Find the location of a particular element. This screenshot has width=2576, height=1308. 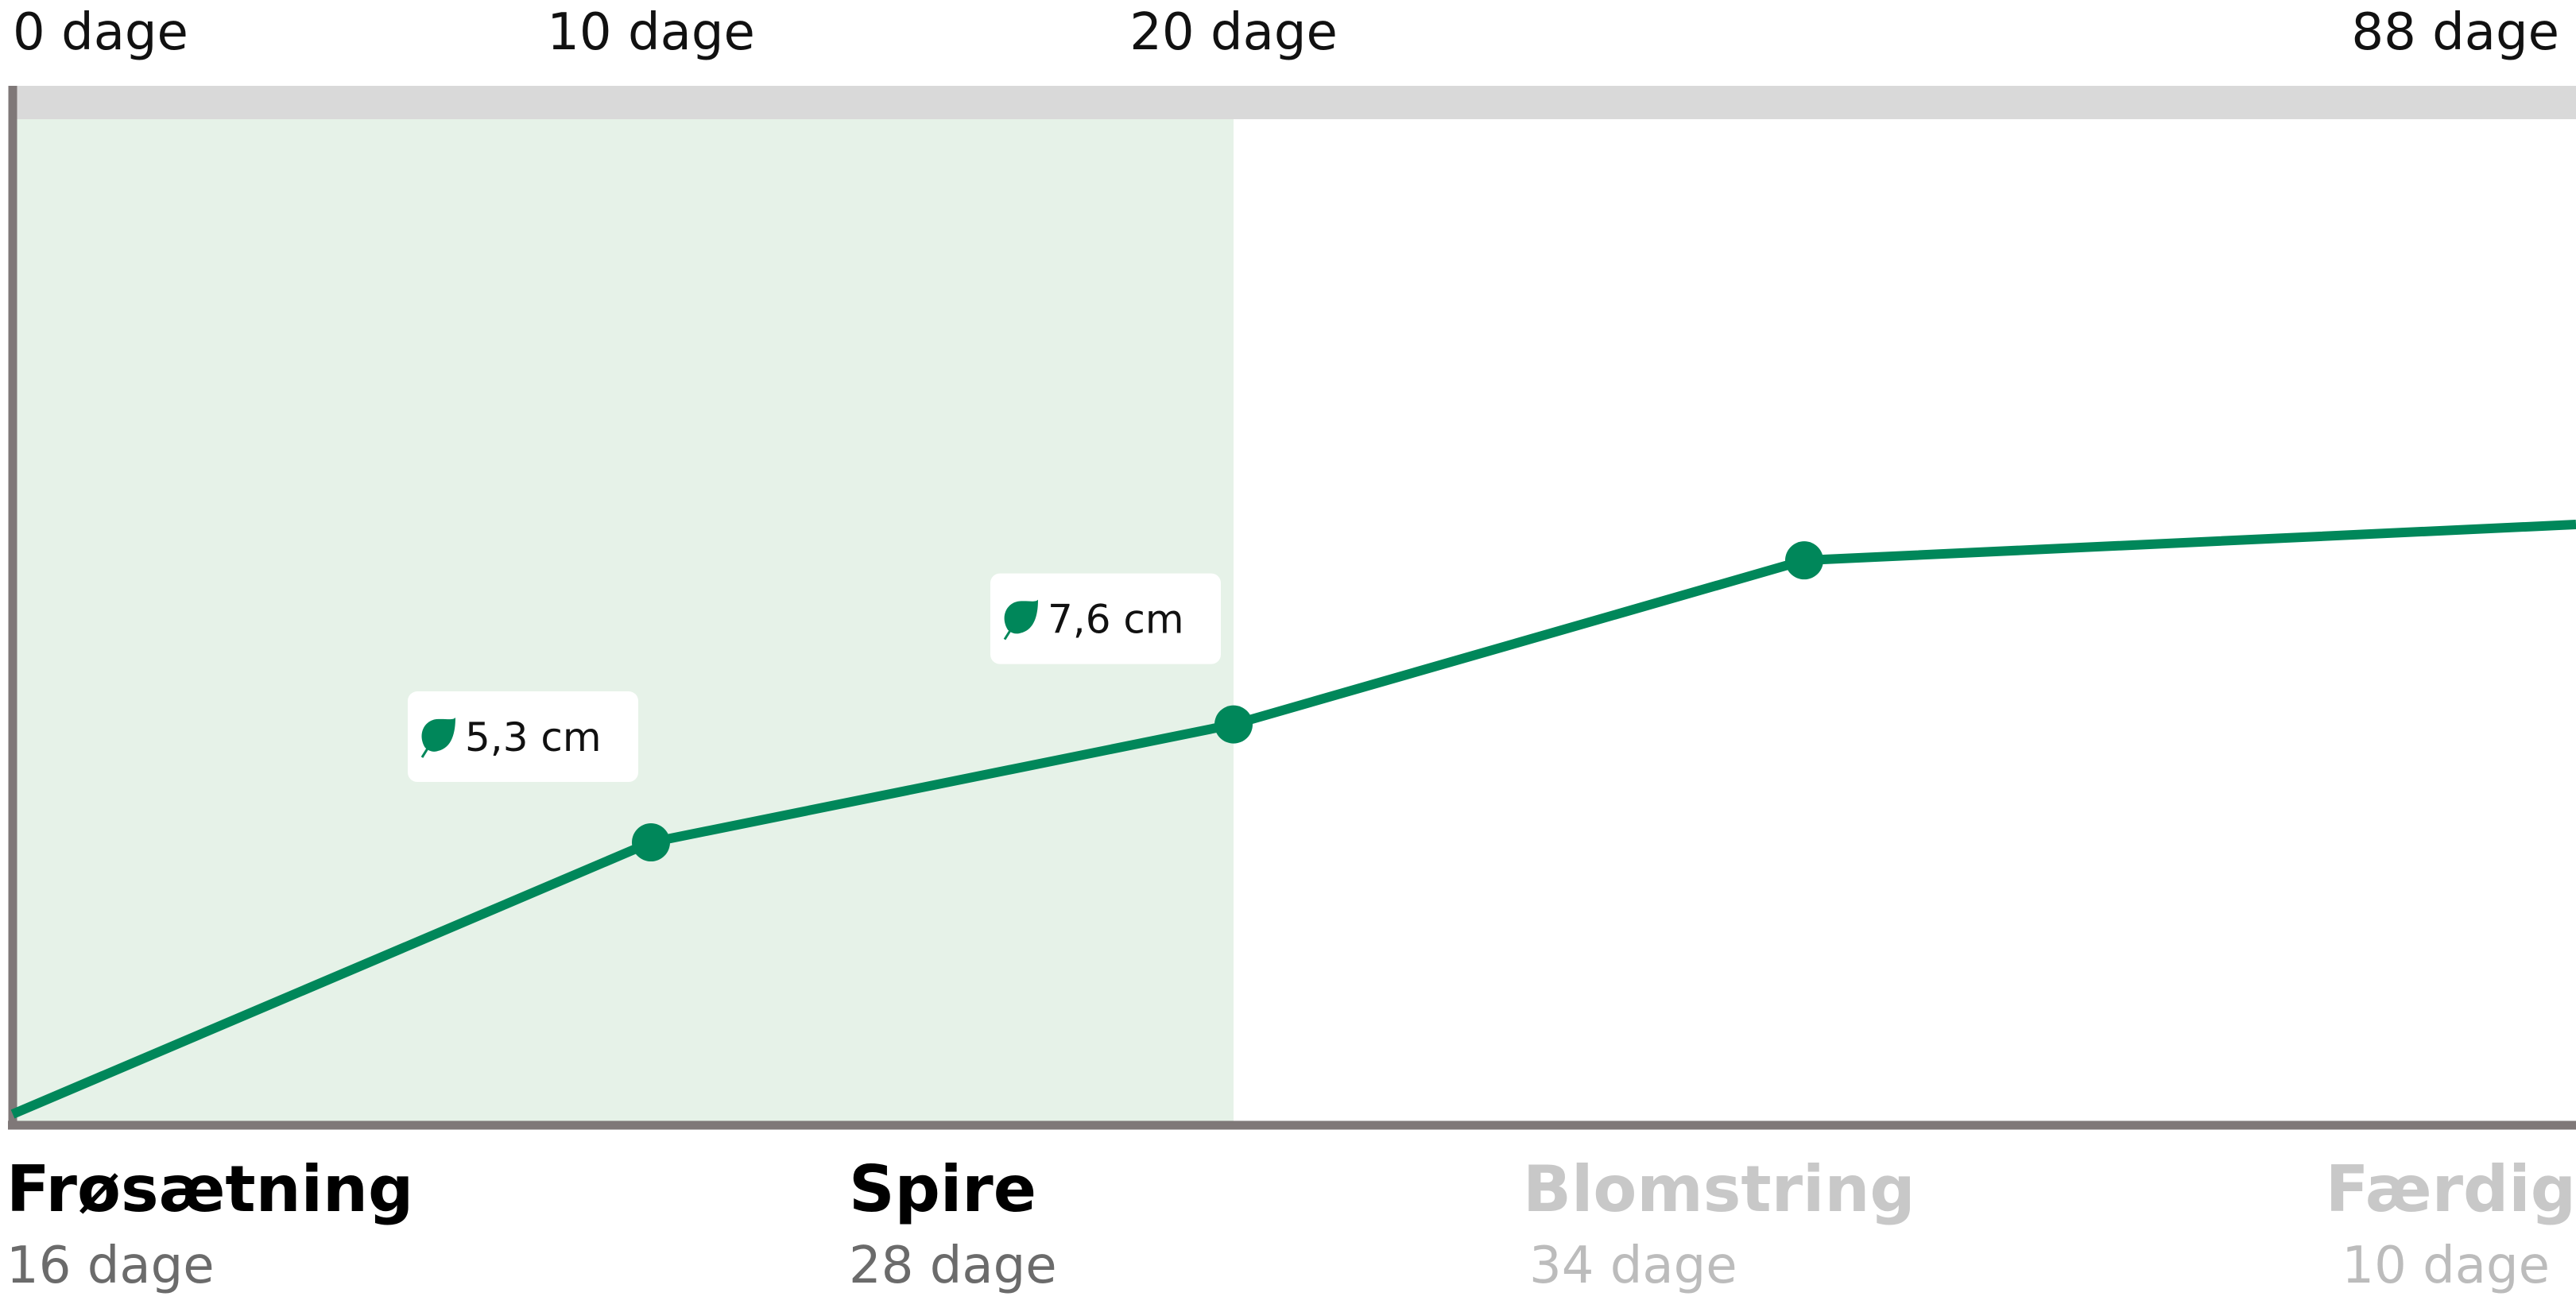

phase-days: 34 dage is located at coordinates (1633, 1265).